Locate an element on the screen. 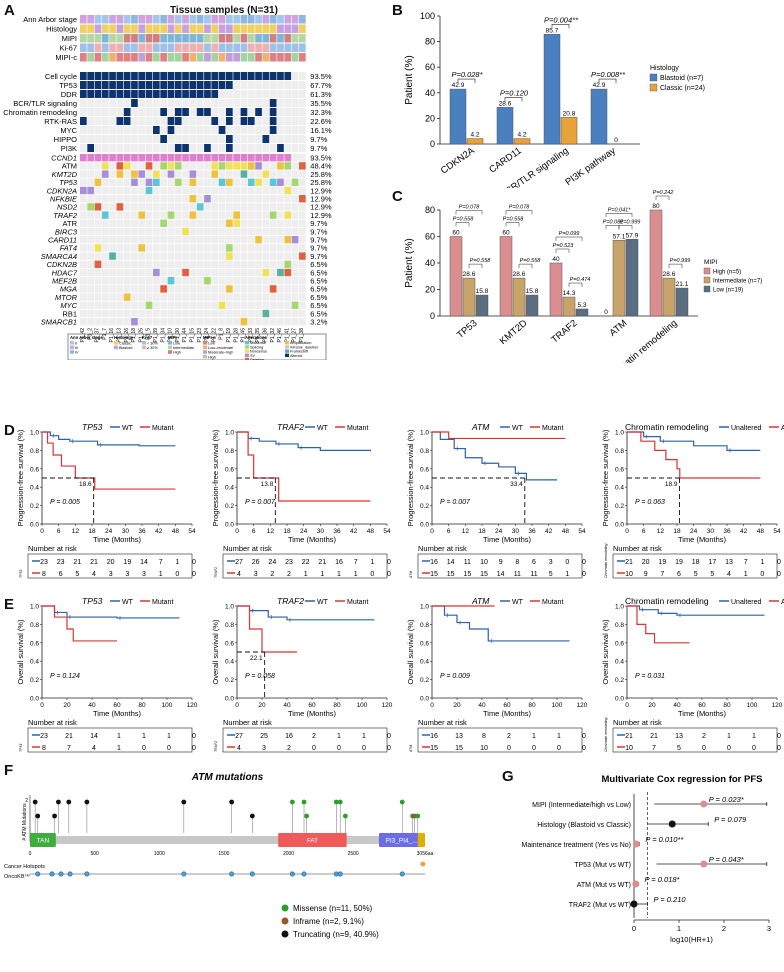  legend-label-1: Intermediate (n=7) is located at coordinates (737, 282).